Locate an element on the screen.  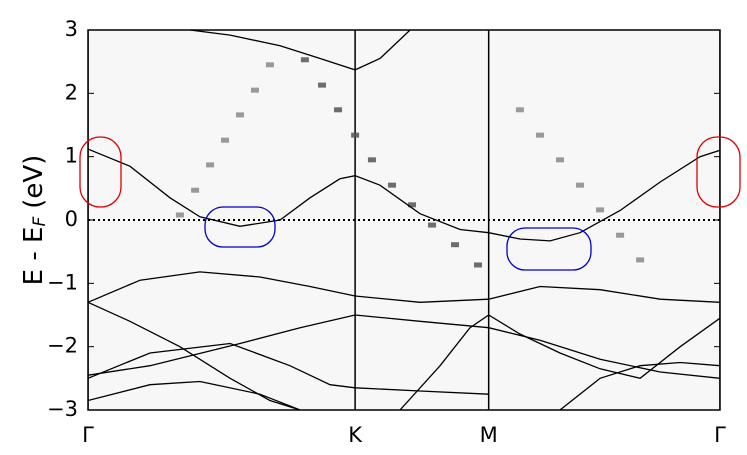
x-tick-label: M is located at coordinates (489, 435).